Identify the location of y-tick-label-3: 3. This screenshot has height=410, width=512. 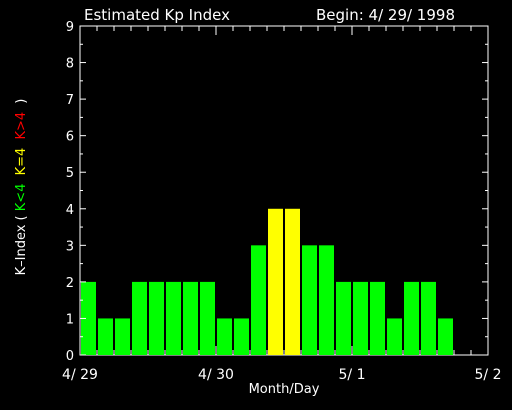
(70, 246).